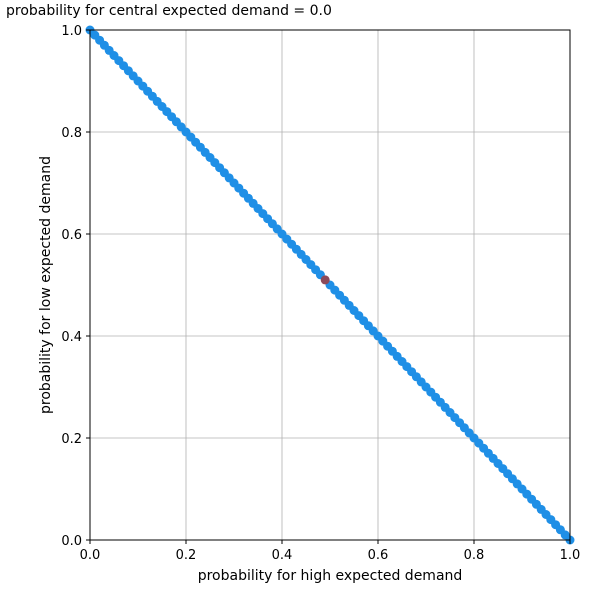 The width and height of the screenshot is (600, 604). I want to click on highlighted-data-point, so click(325, 280).